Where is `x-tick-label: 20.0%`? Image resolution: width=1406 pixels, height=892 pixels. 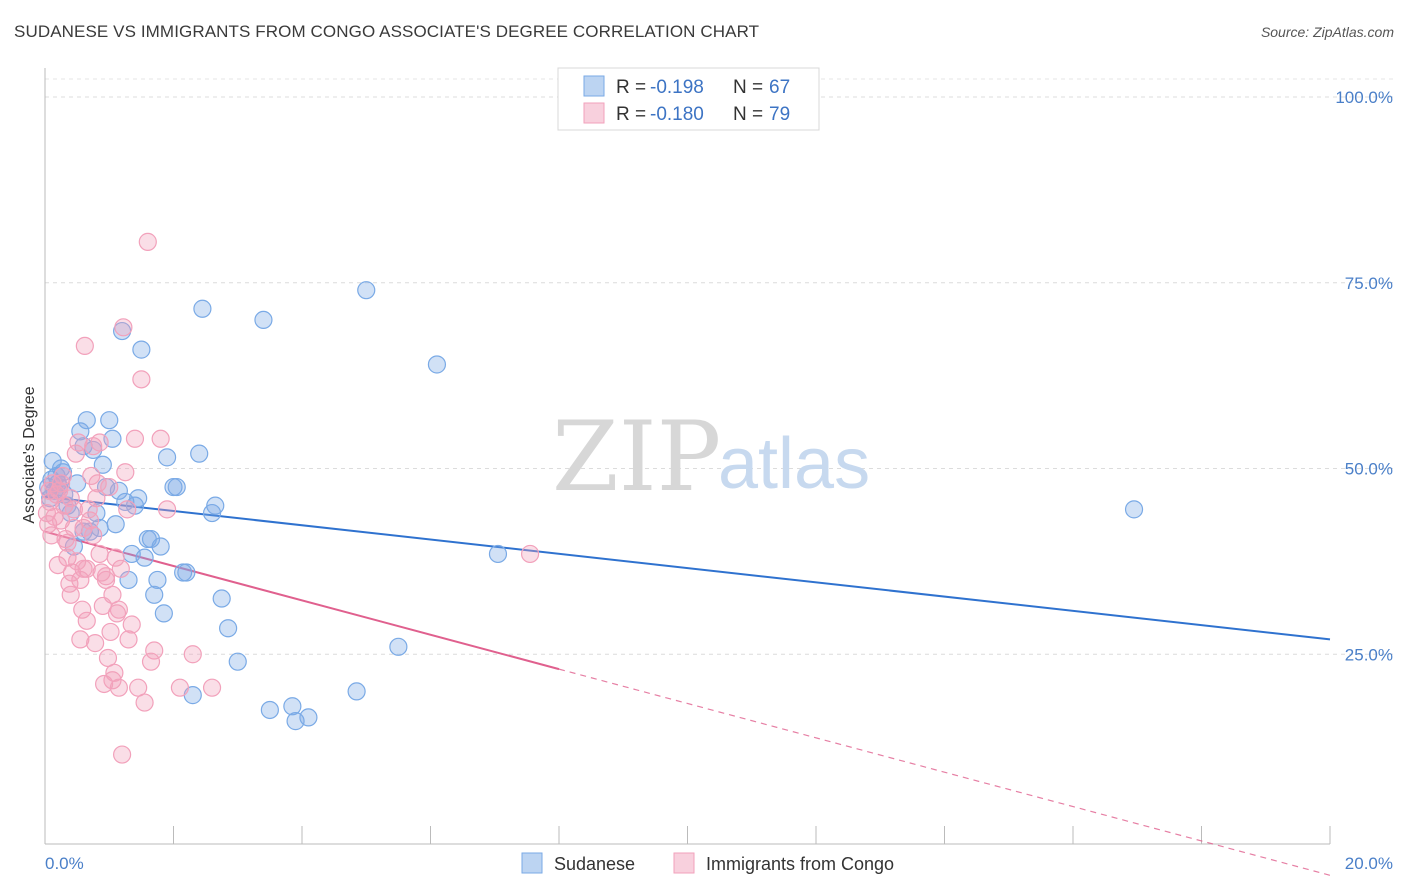 x-tick-label: 20.0% is located at coordinates (1369, 863).